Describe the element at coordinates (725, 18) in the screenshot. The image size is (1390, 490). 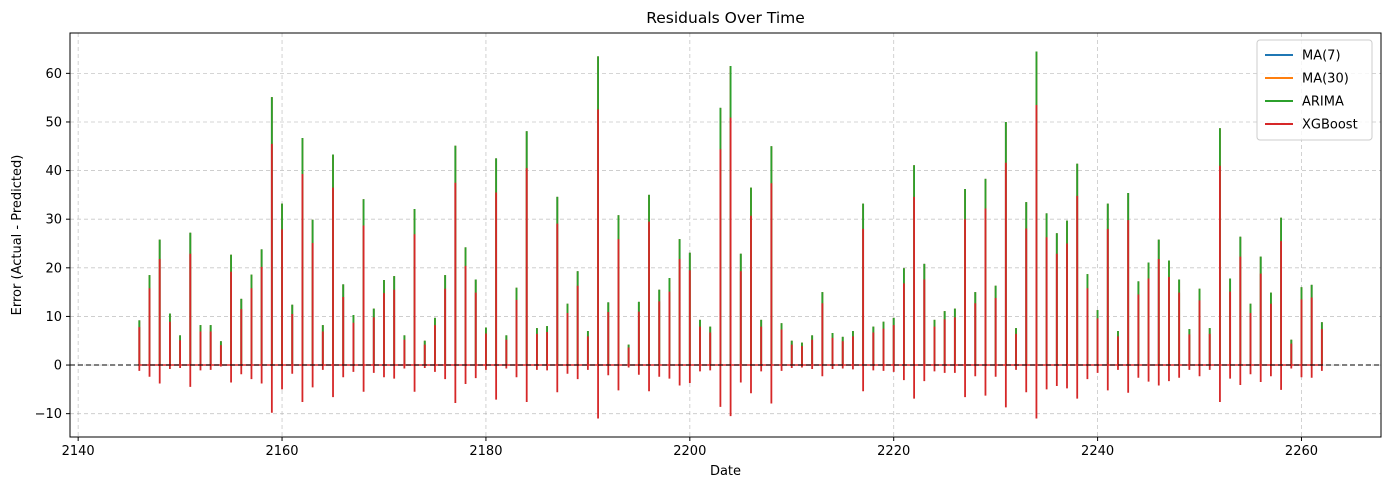
I see `chart-title: Residuals Over Time` at that location.